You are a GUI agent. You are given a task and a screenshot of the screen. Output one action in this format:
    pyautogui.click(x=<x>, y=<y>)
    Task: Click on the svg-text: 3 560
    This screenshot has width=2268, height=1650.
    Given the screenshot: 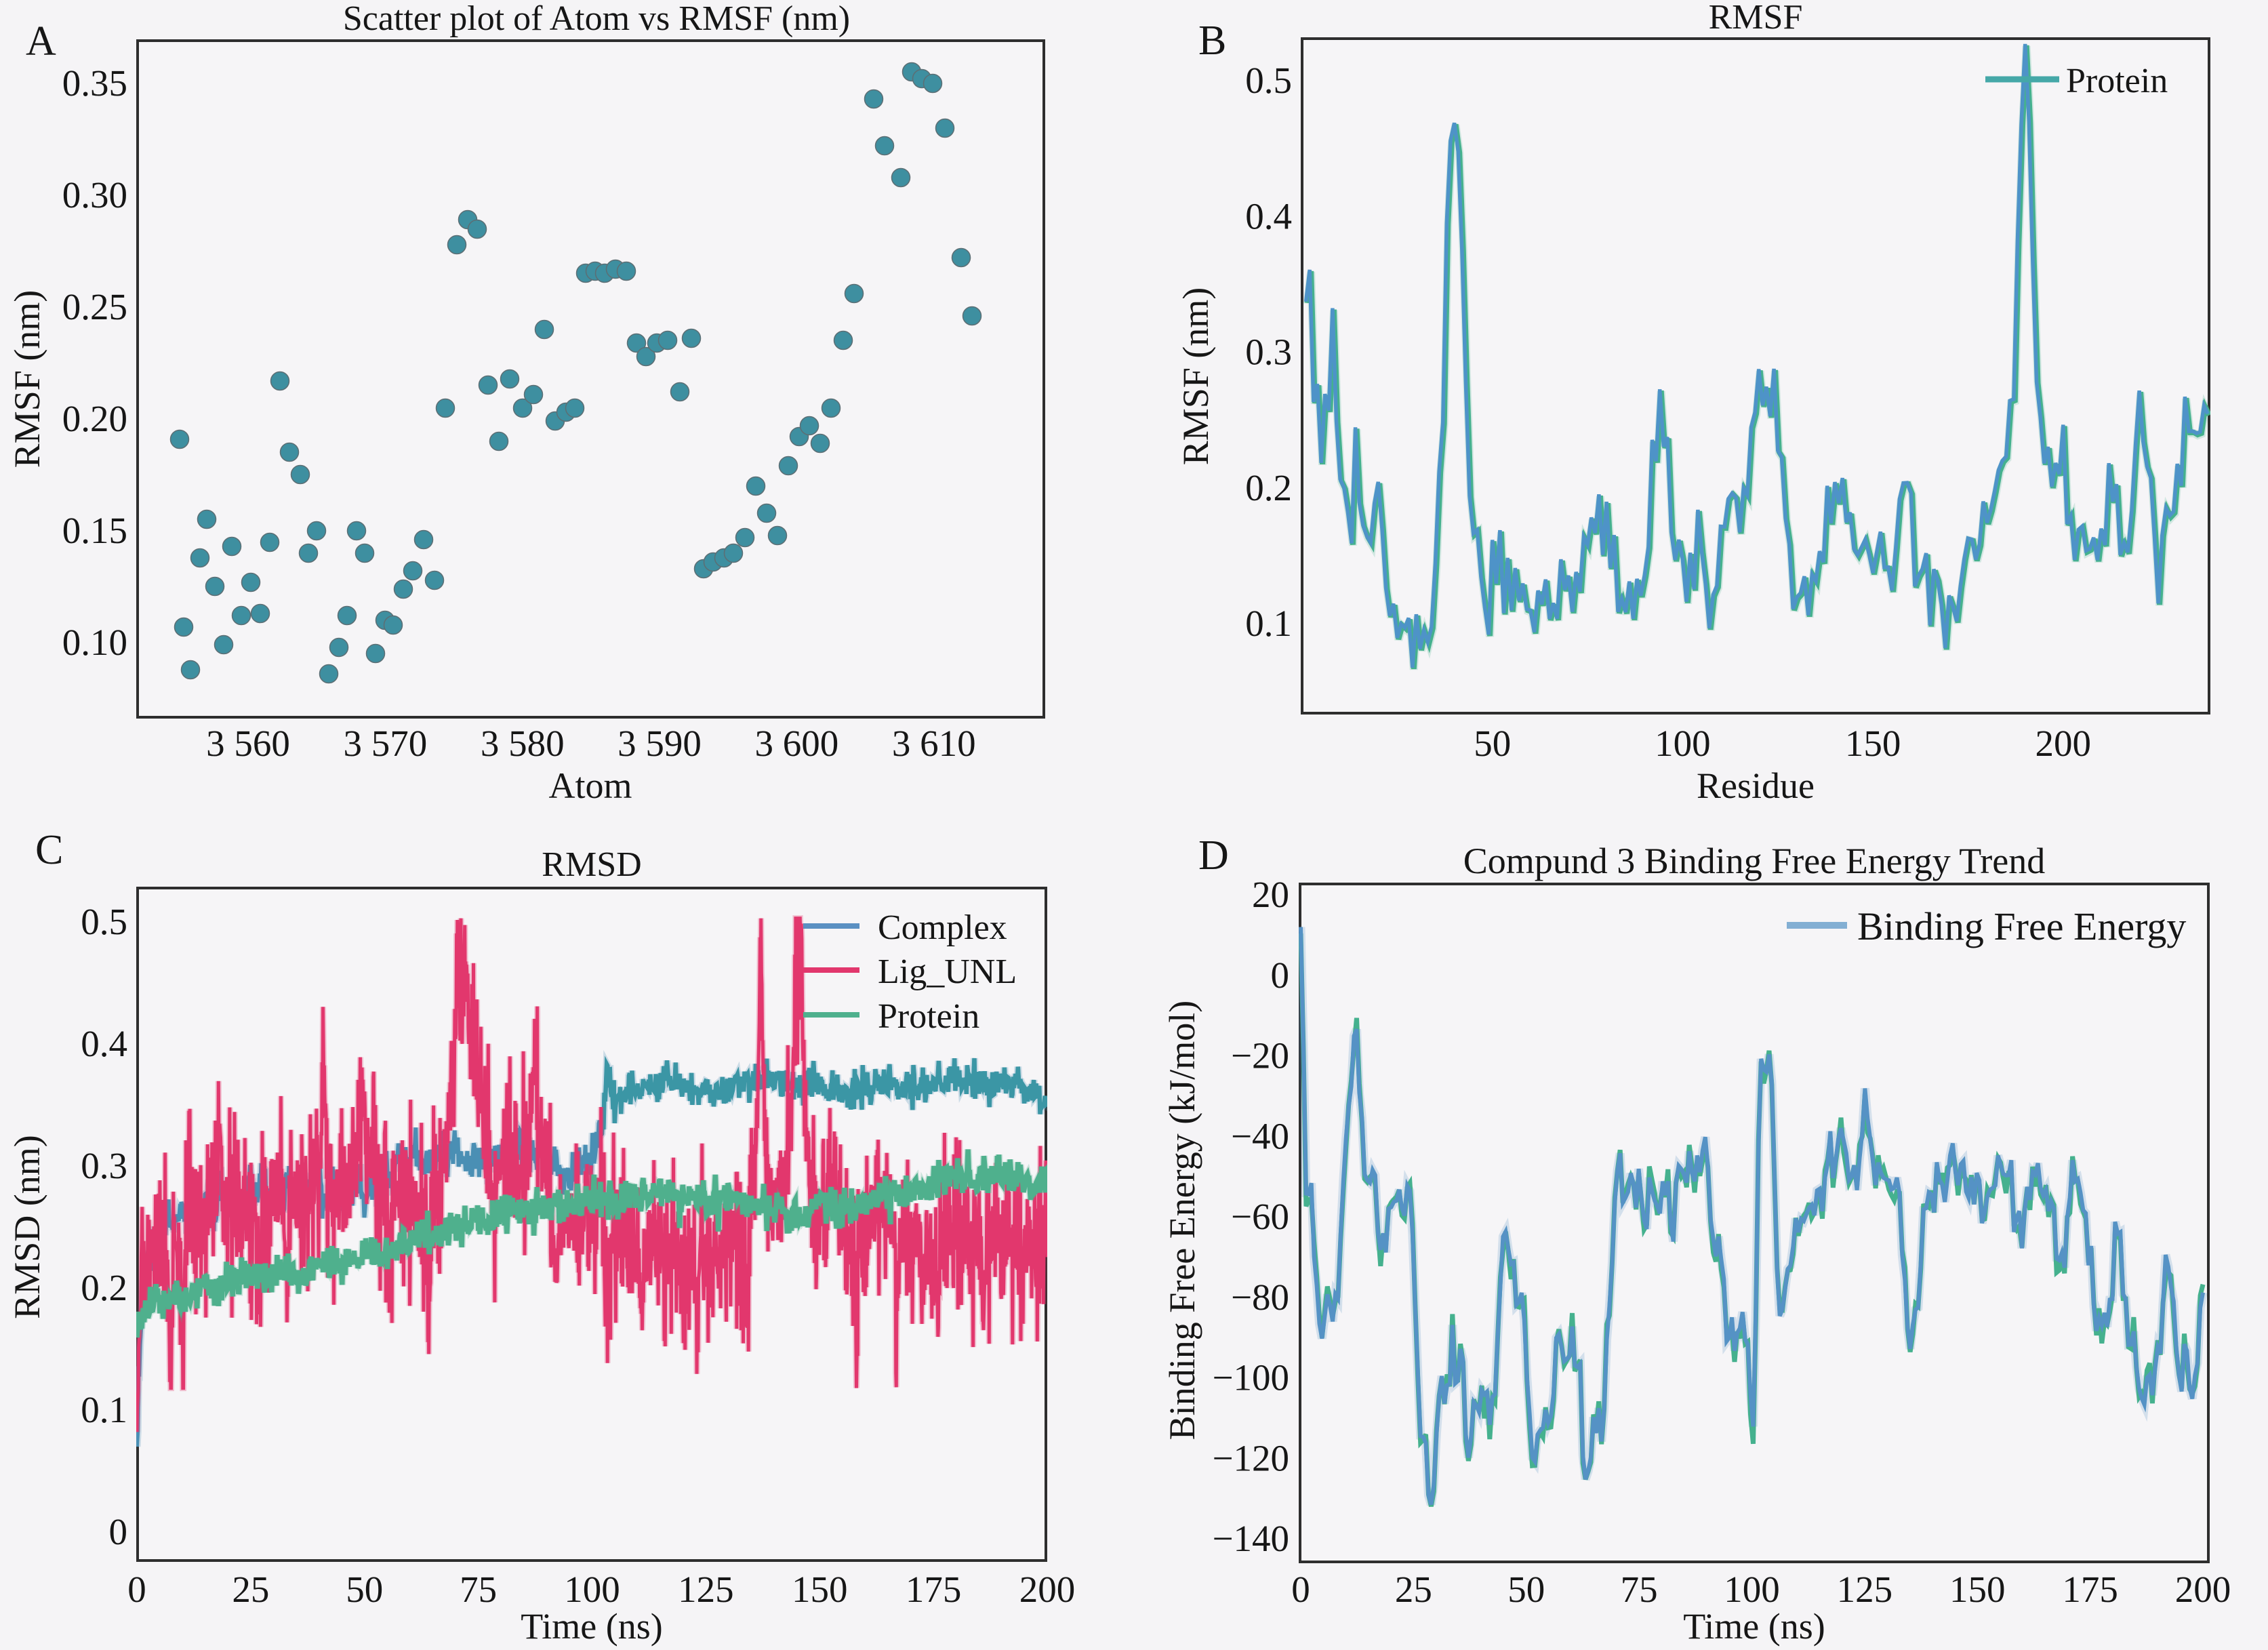 What is the action you would take?
    pyautogui.click(x=248, y=743)
    